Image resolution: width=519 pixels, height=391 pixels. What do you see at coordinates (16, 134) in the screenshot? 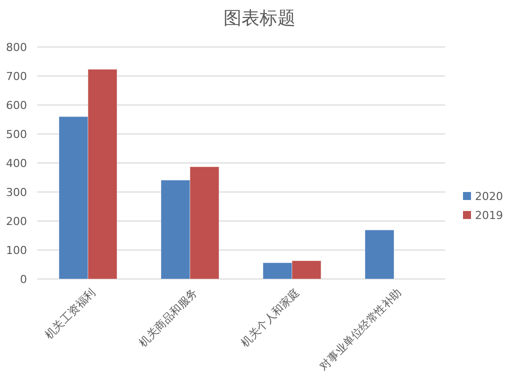
I see `y-tick-label: 500` at bounding box center [16, 134].